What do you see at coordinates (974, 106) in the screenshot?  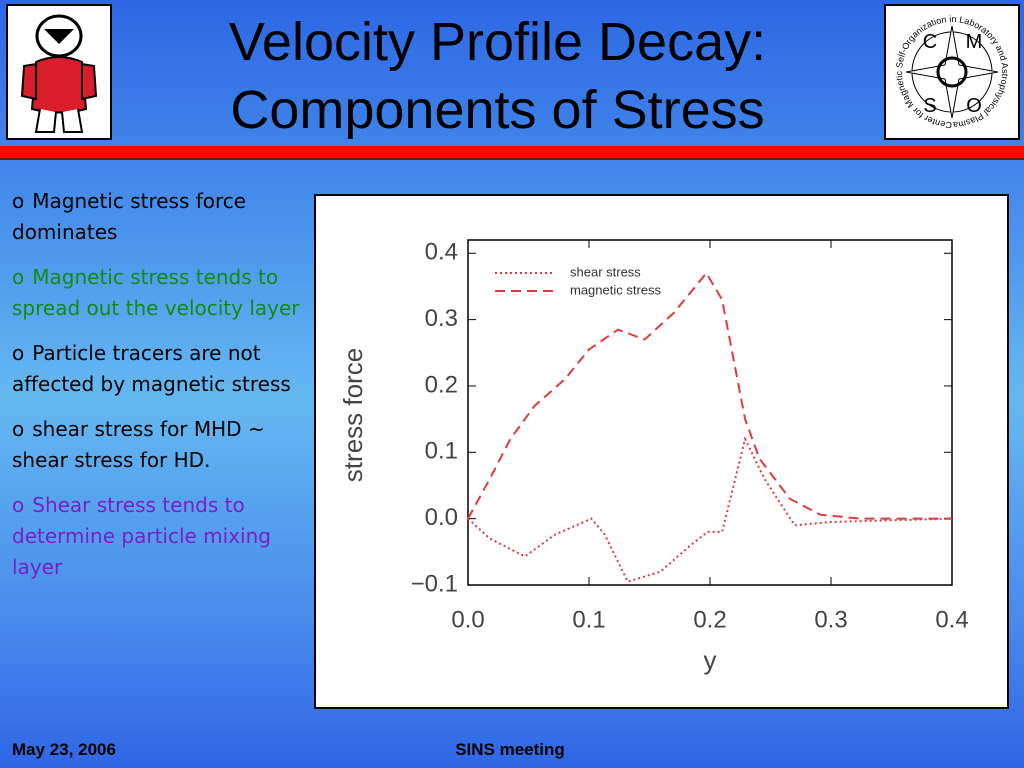 I see `logo-letter: O` at bounding box center [974, 106].